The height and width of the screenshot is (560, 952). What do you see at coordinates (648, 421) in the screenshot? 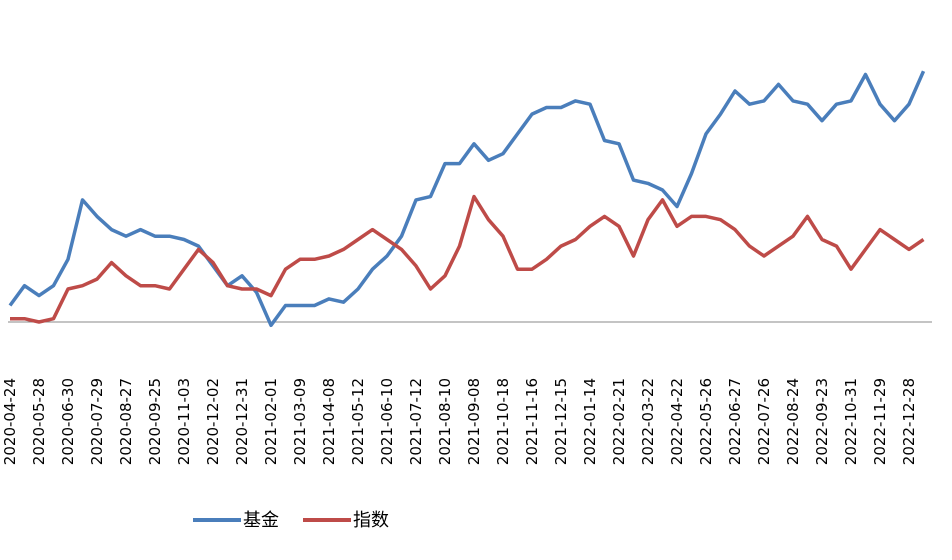
I see `x-tick-label: 2022-03-22` at bounding box center [648, 421].